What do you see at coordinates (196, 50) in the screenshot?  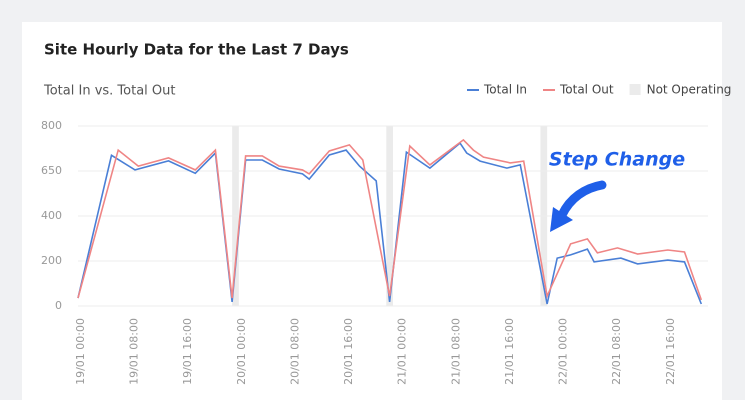 I see `chart-title: Site Hourly Data for the Last 7 Days` at bounding box center [196, 50].